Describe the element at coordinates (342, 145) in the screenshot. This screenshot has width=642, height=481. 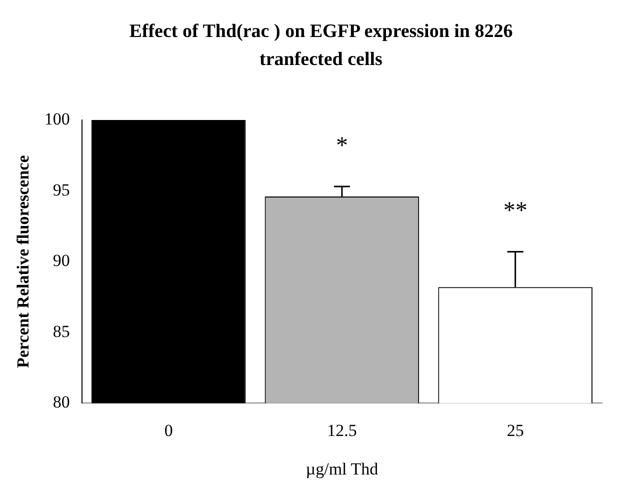
I see `annotation: *` at that location.